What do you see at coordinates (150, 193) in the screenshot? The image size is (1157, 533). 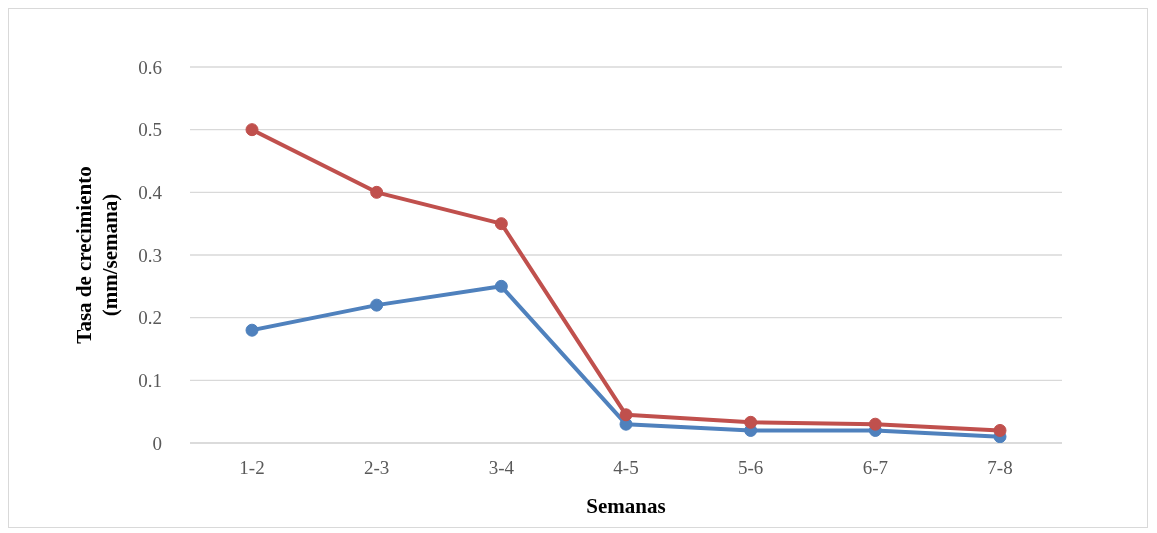 I see `y-tick-label: 0.4` at bounding box center [150, 193].